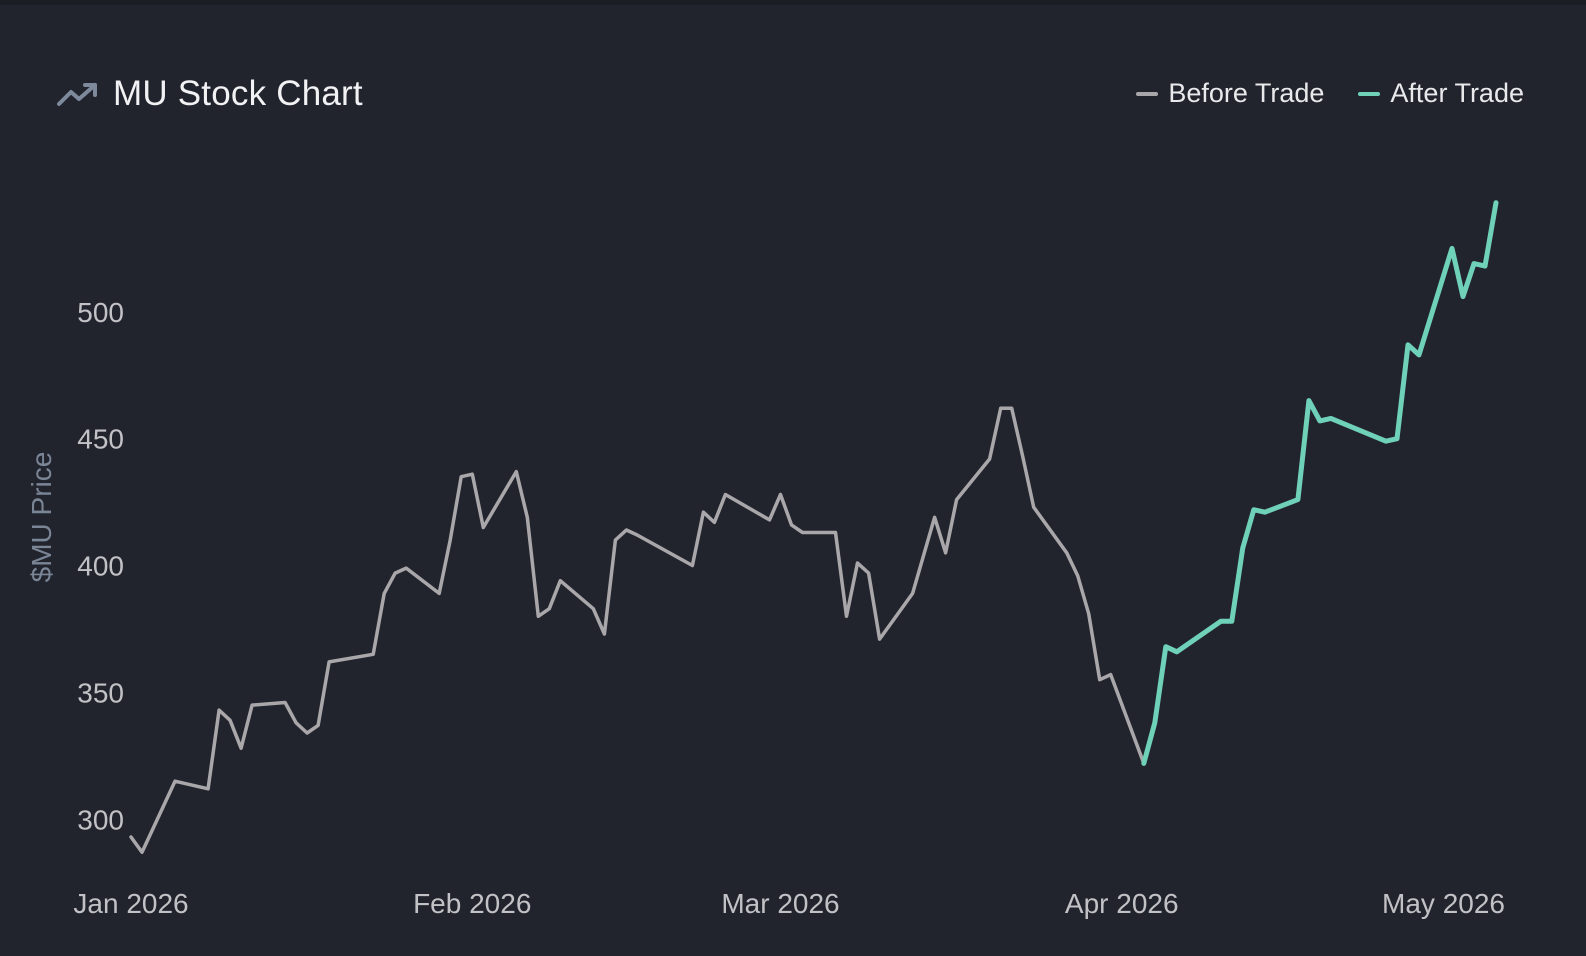 This screenshot has width=1586, height=956. What do you see at coordinates (1320, 483) in the screenshot?
I see `series-line-after-trade` at bounding box center [1320, 483].